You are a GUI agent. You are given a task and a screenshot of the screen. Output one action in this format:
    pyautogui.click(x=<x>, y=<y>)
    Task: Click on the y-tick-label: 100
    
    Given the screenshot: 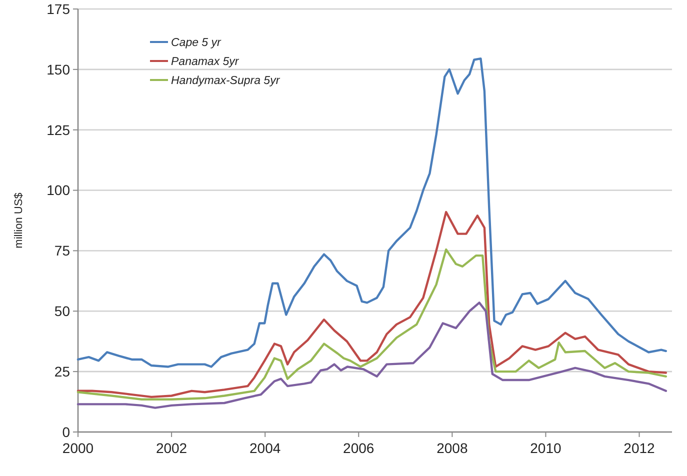 What is the action you would take?
    pyautogui.click(x=58, y=190)
    